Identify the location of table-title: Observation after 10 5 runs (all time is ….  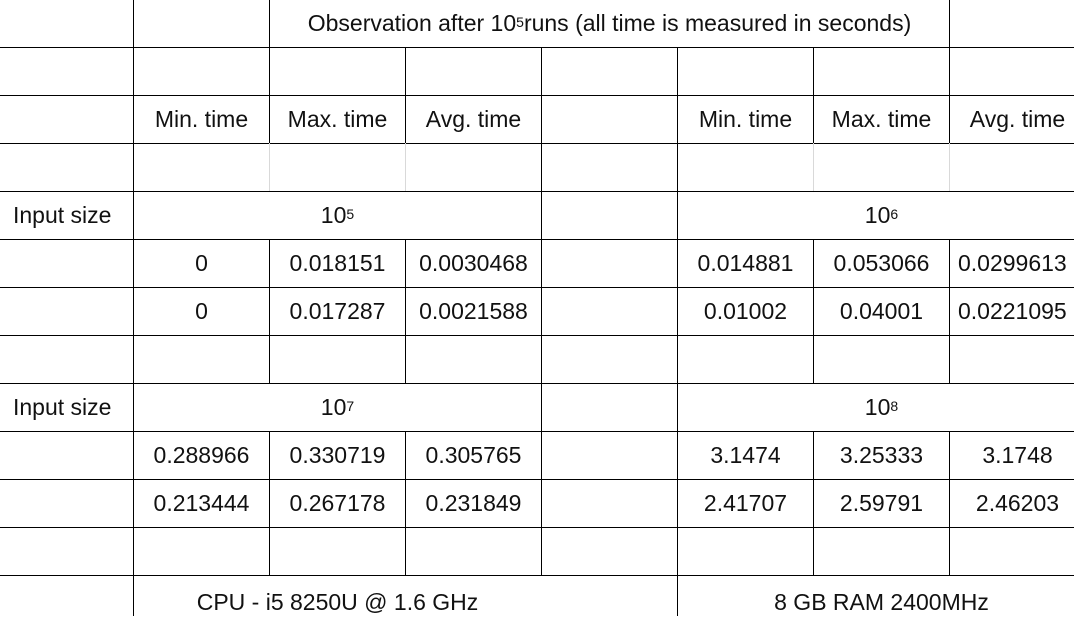
(609, 23).